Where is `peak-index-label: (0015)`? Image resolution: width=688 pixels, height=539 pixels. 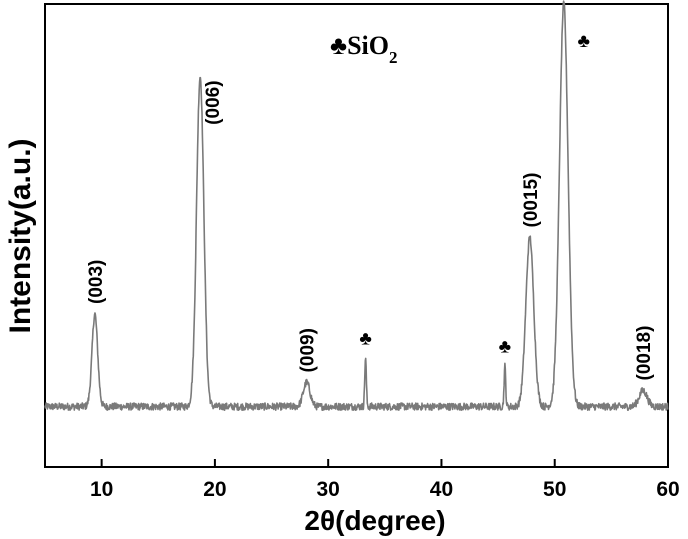 peak-index-label: (0015) is located at coordinates (531, 200).